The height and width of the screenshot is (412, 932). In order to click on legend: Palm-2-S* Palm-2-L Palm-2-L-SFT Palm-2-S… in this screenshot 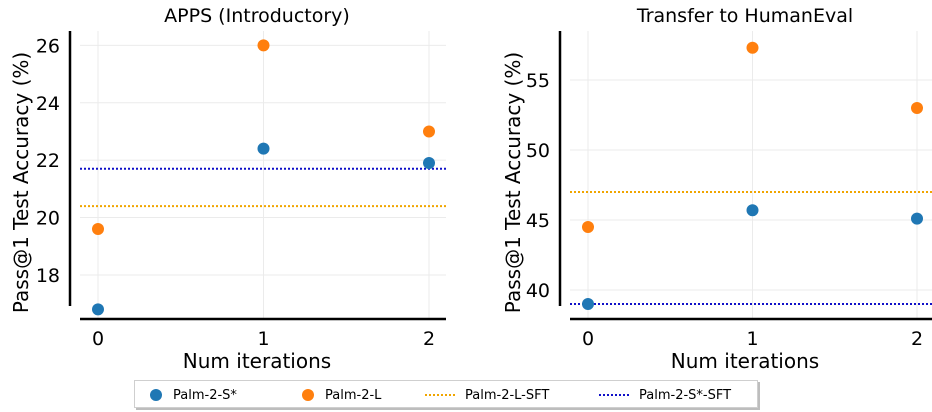, I will do `click(446, 394)`.